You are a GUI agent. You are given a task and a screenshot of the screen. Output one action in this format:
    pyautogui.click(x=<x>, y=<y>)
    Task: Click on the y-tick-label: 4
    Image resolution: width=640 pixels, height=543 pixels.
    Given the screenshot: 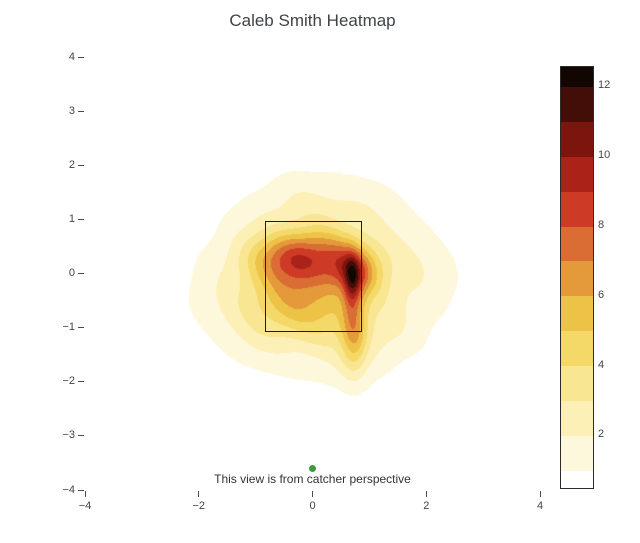 What is the action you would take?
    pyautogui.click(x=71, y=56)
    